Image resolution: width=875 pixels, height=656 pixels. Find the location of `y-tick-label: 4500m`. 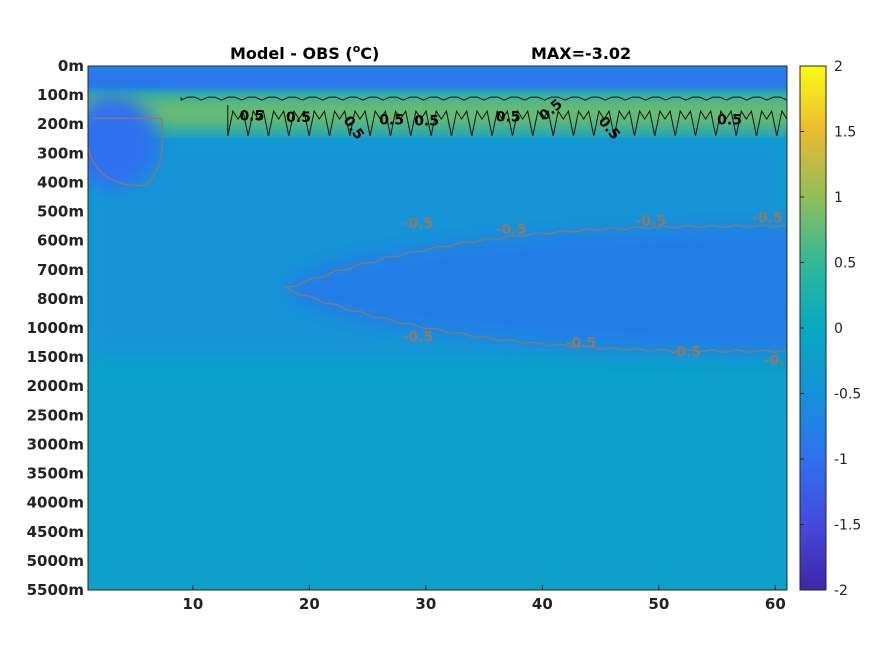

y-tick-label: 4500m is located at coordinates (55, 532).